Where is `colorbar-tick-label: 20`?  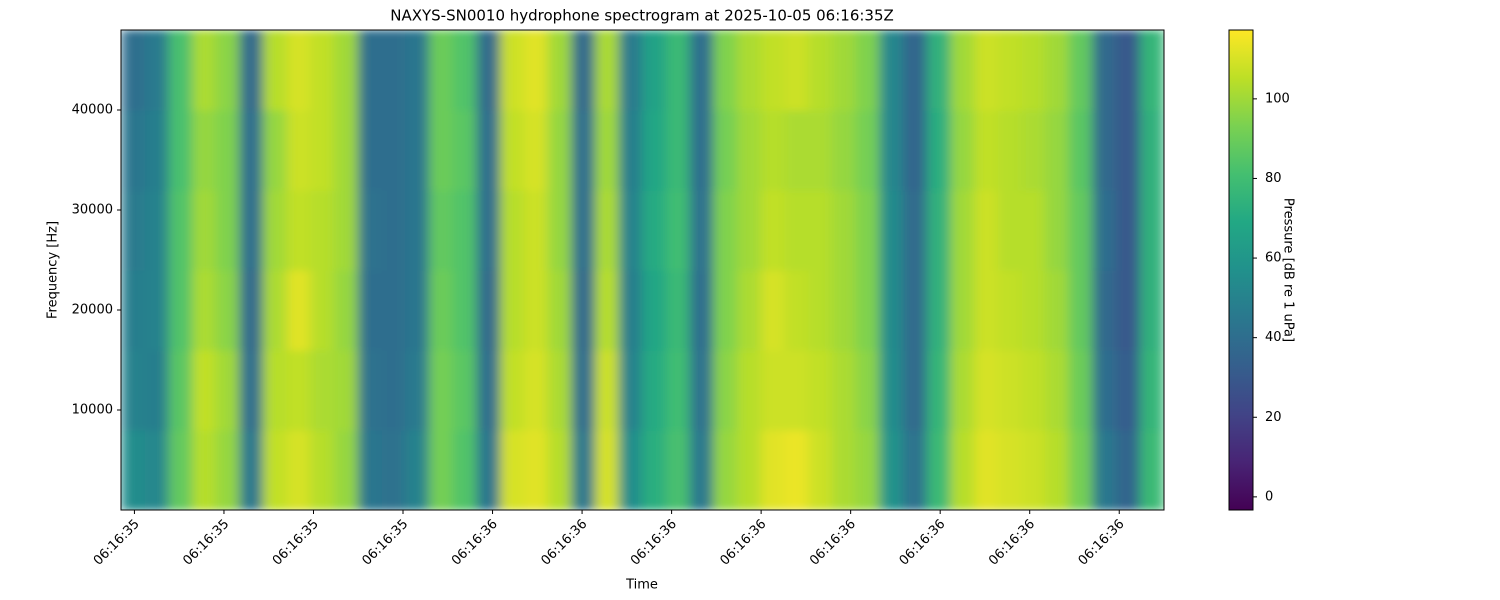 colorbar-tick-label: 20 is located at coordinates (1273, 417).